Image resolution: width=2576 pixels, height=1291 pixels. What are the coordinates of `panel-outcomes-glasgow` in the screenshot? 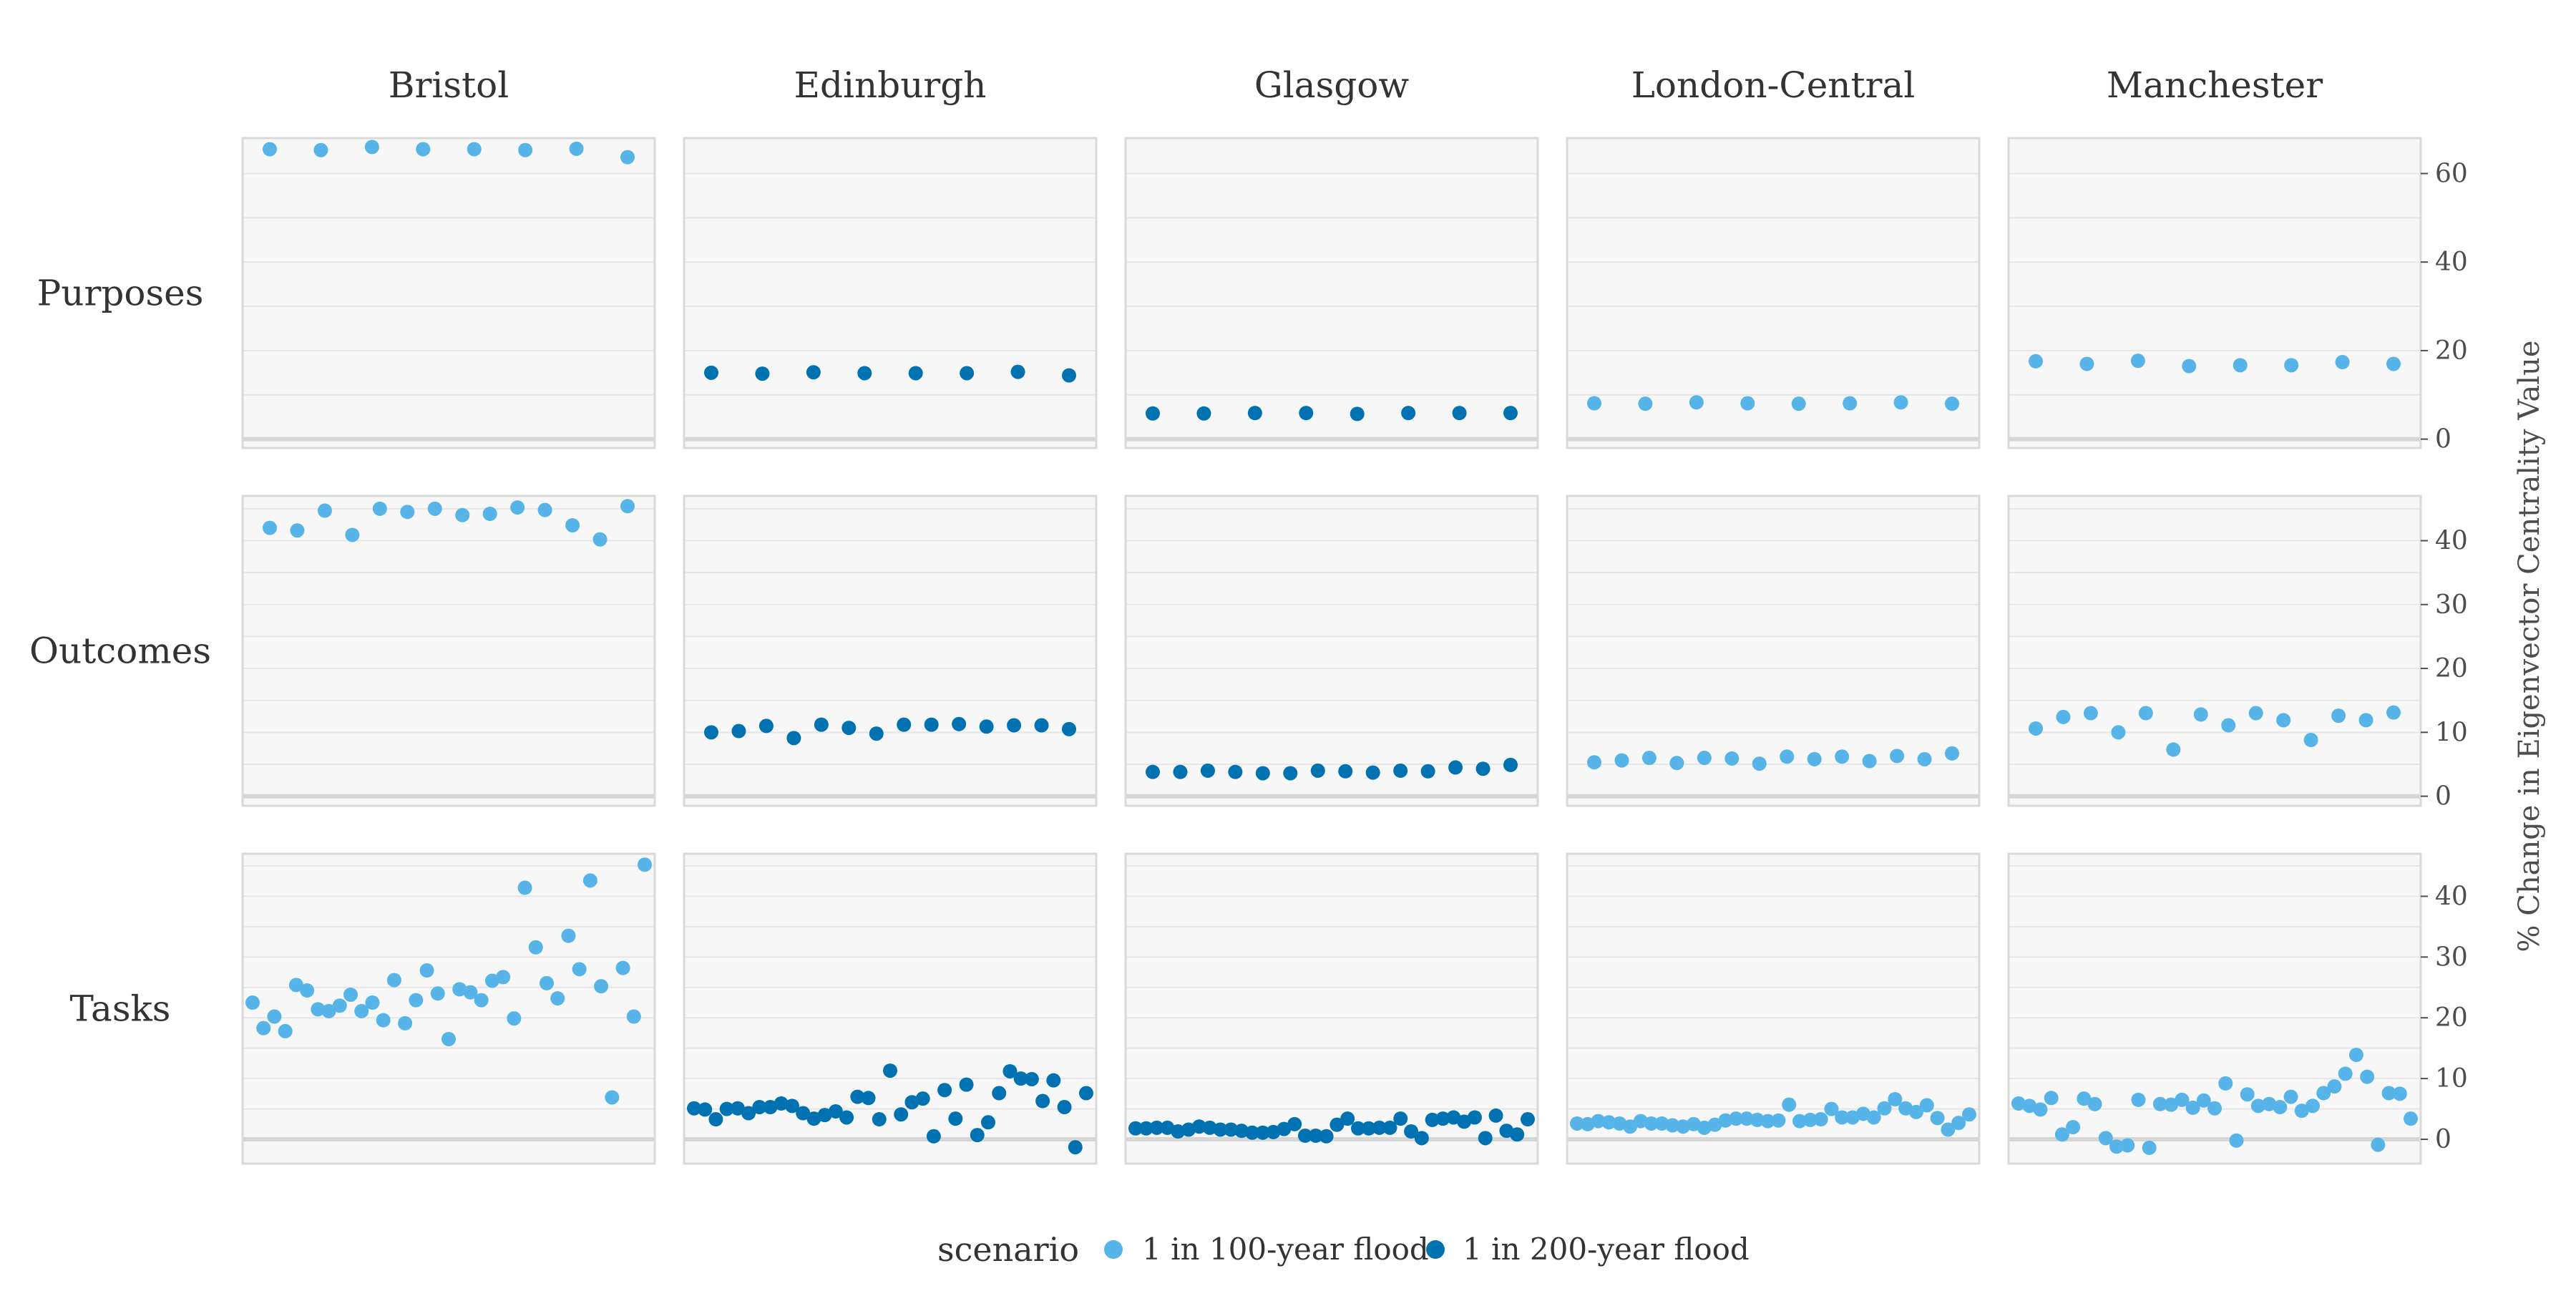 It's located at (1331, 651).